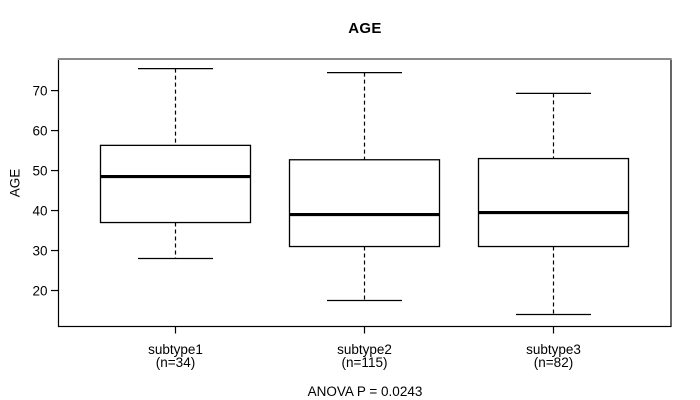 Image resolution: width=700 pixels, height=400 pixels. What do you see at coordinates (553, 349) in the screenshot?
I see `x-tick-label: subtype3` at bounding box center [553, 349].